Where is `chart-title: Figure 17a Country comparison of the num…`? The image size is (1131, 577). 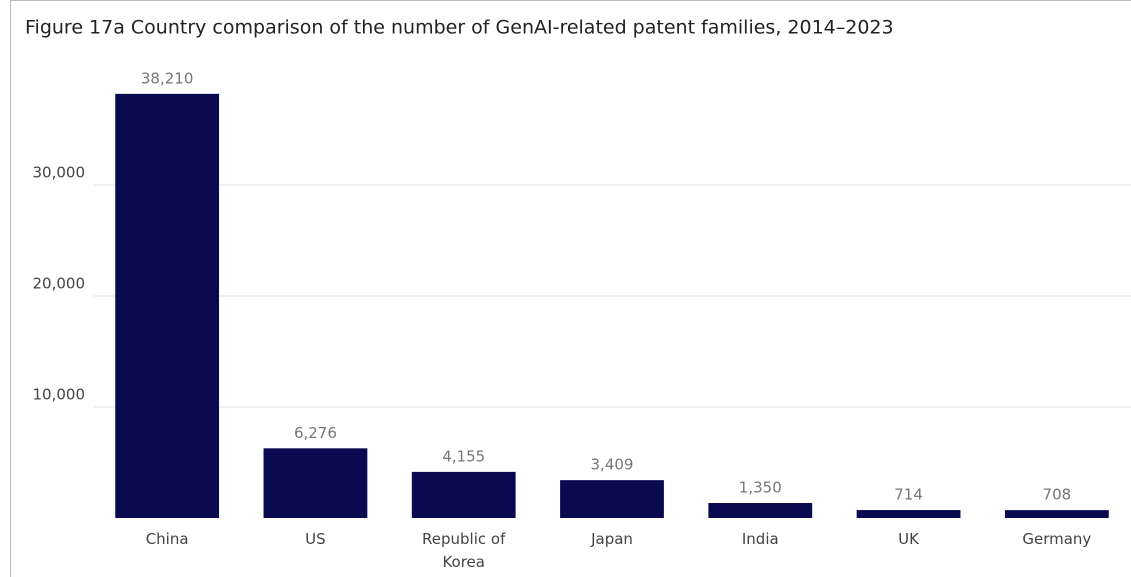 chart-title: Figure 17a Country comparison of the num… is located at coordinates (459, 28).